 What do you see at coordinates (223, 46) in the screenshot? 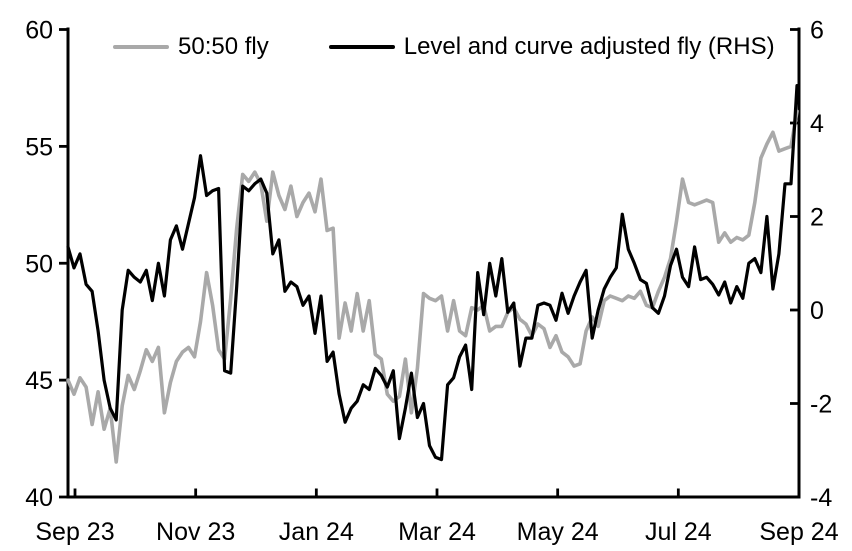
I see `legend-label: 50:50 fly` at bounding box center [223, 46].